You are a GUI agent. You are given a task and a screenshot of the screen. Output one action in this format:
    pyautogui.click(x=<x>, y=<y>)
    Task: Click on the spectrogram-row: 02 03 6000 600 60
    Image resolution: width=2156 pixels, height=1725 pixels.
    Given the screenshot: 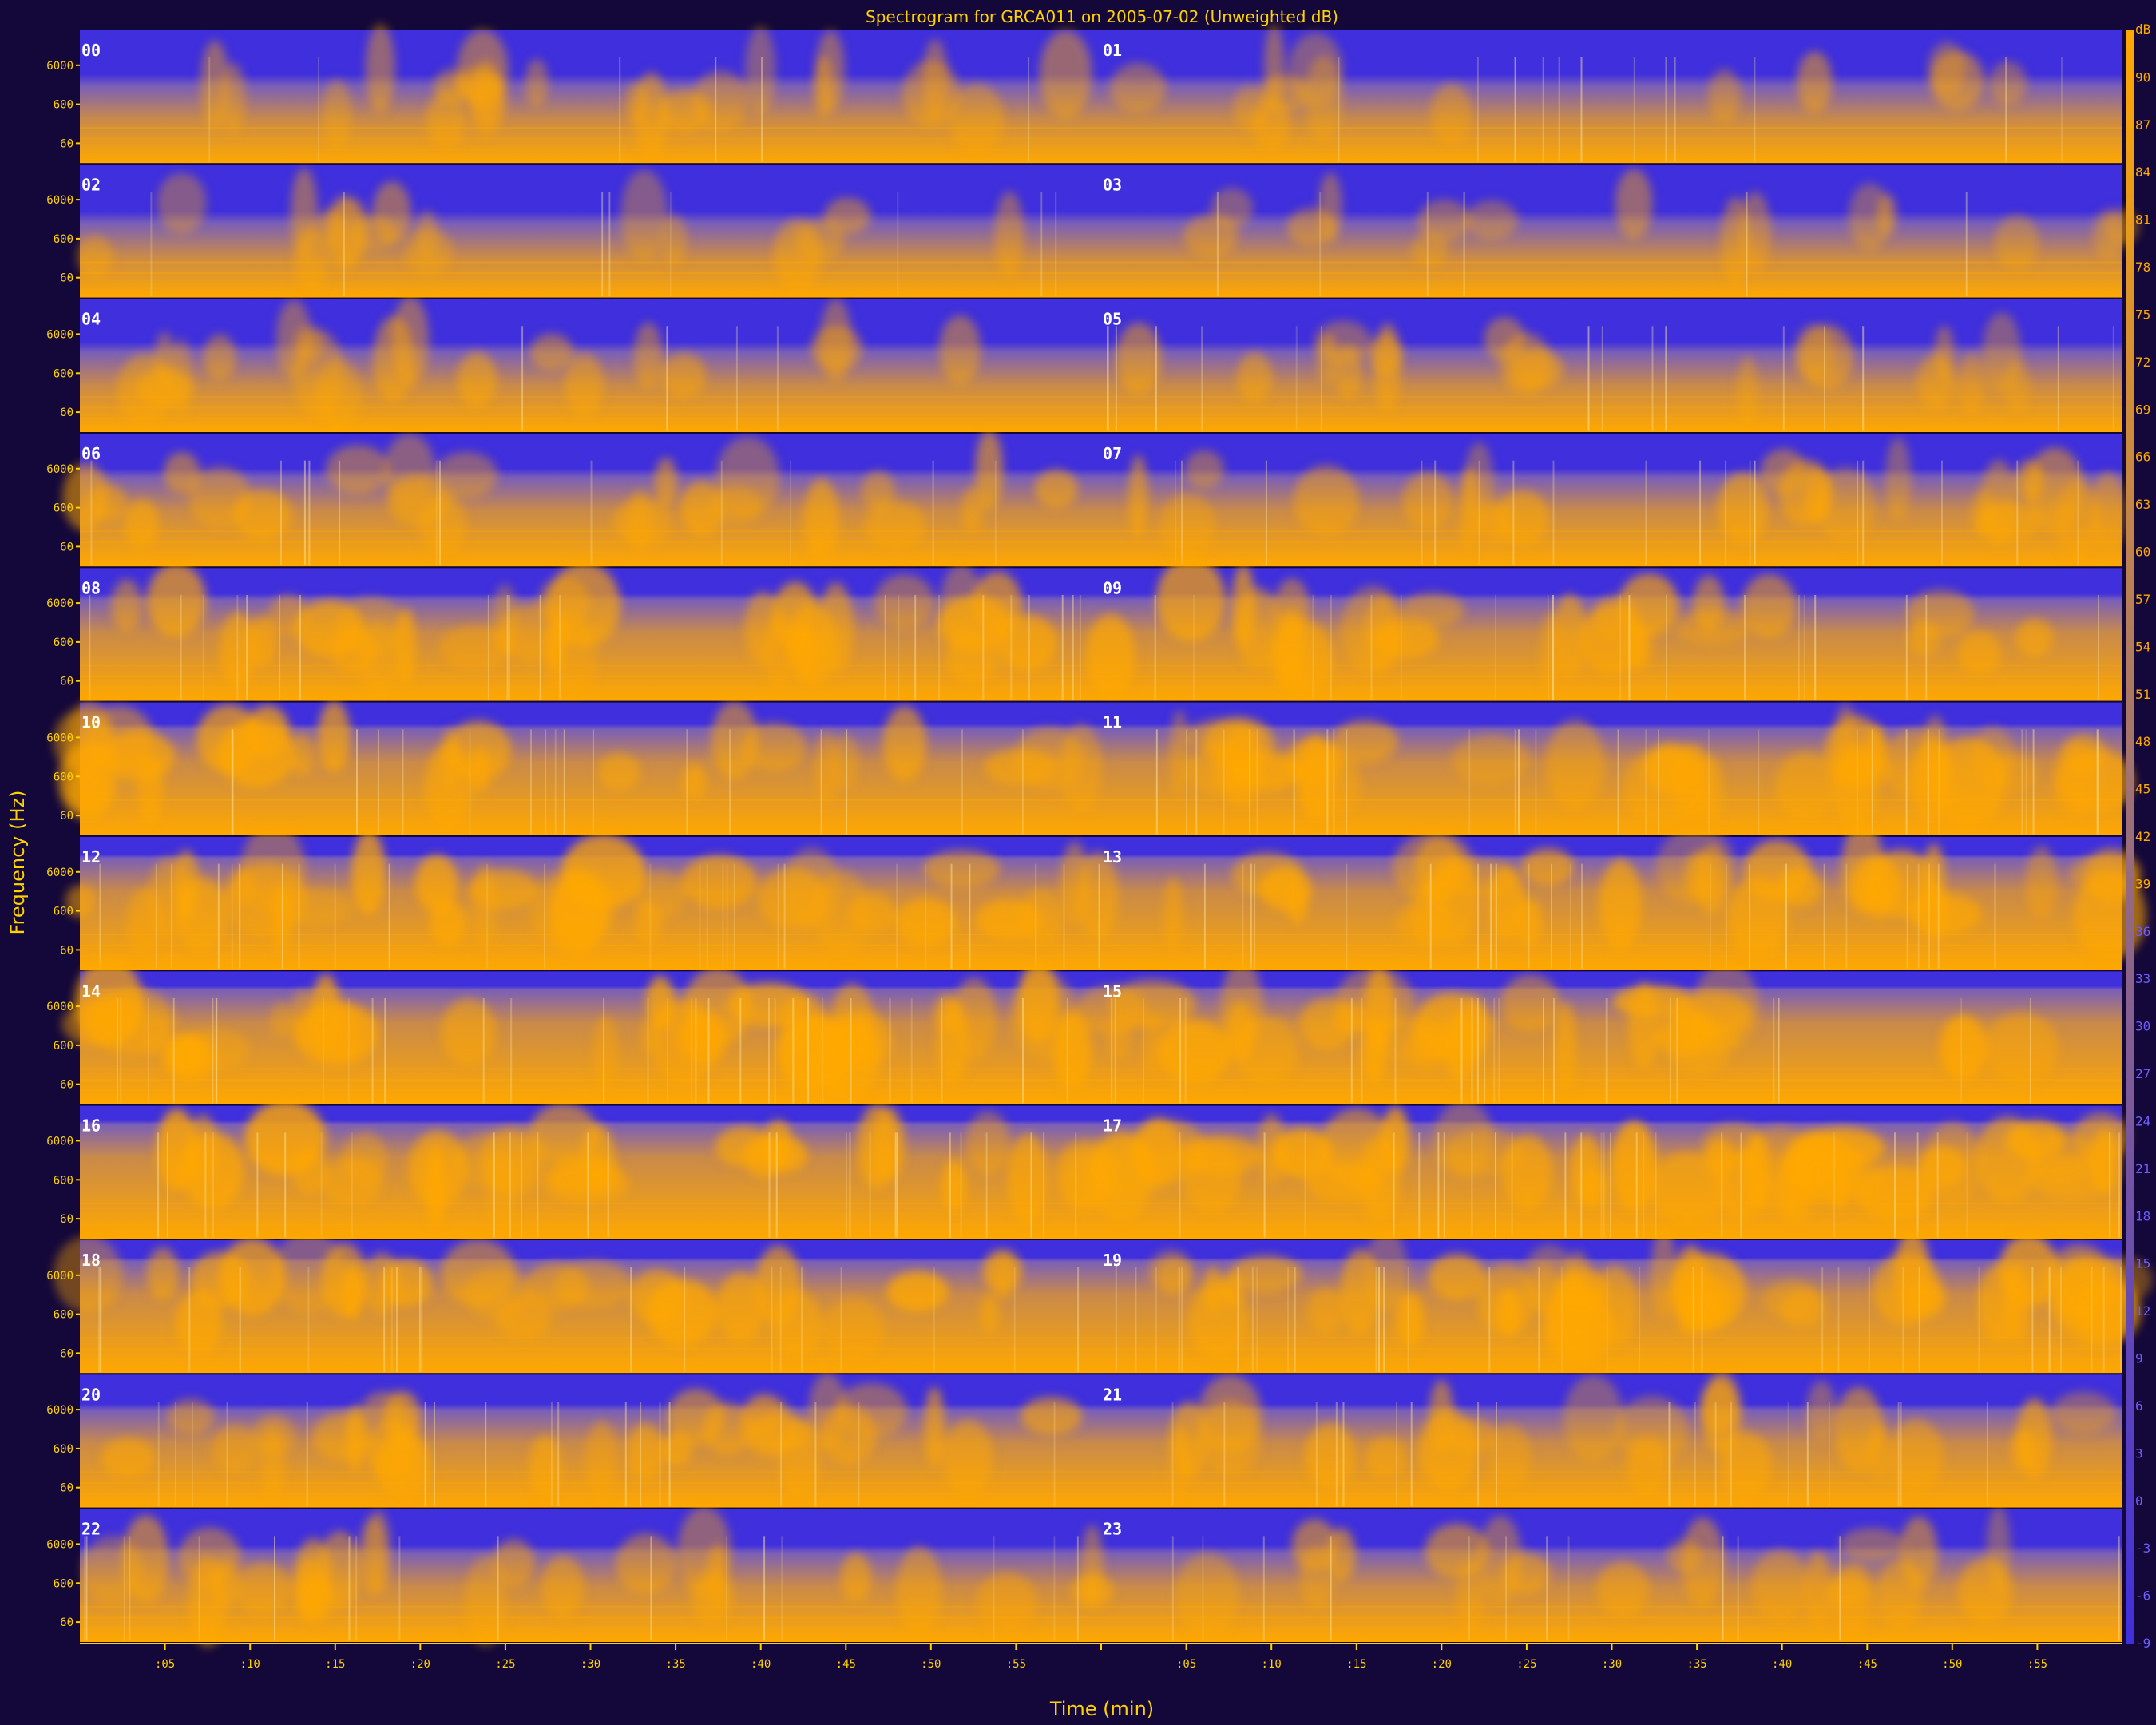 What is the action you would take?
    pyautogui.click(x=1092, y=232)
    